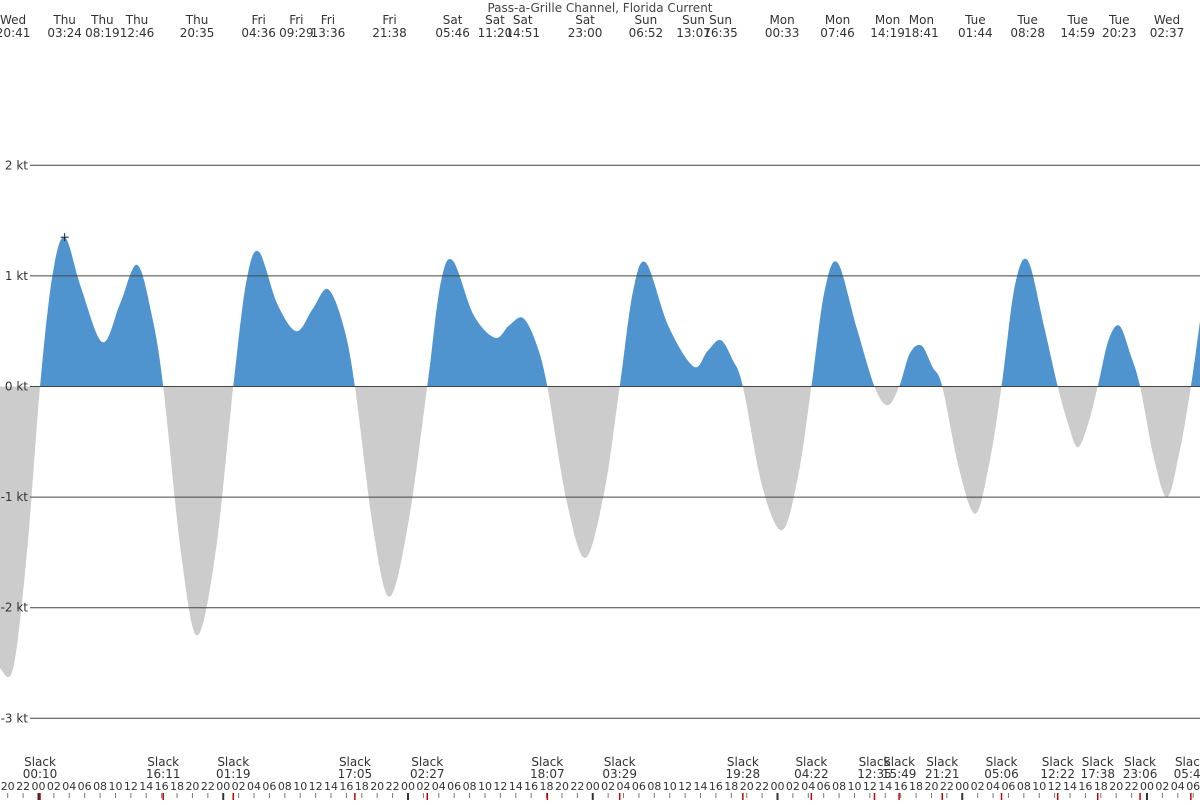  I want to click on hour-label-8: 12, so click(131, 786).